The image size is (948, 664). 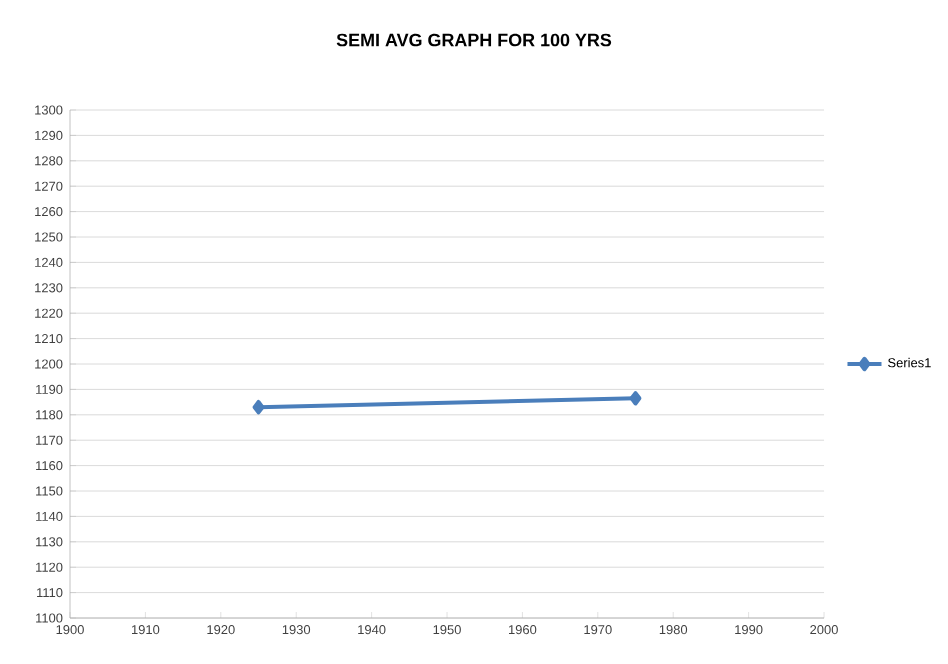 What do you see at coordinates (474, 40) in the screenshot?
I see `chart-title: SEMI AVG GRAPH FOR 100 YRS` at bounding box center [474, 40].